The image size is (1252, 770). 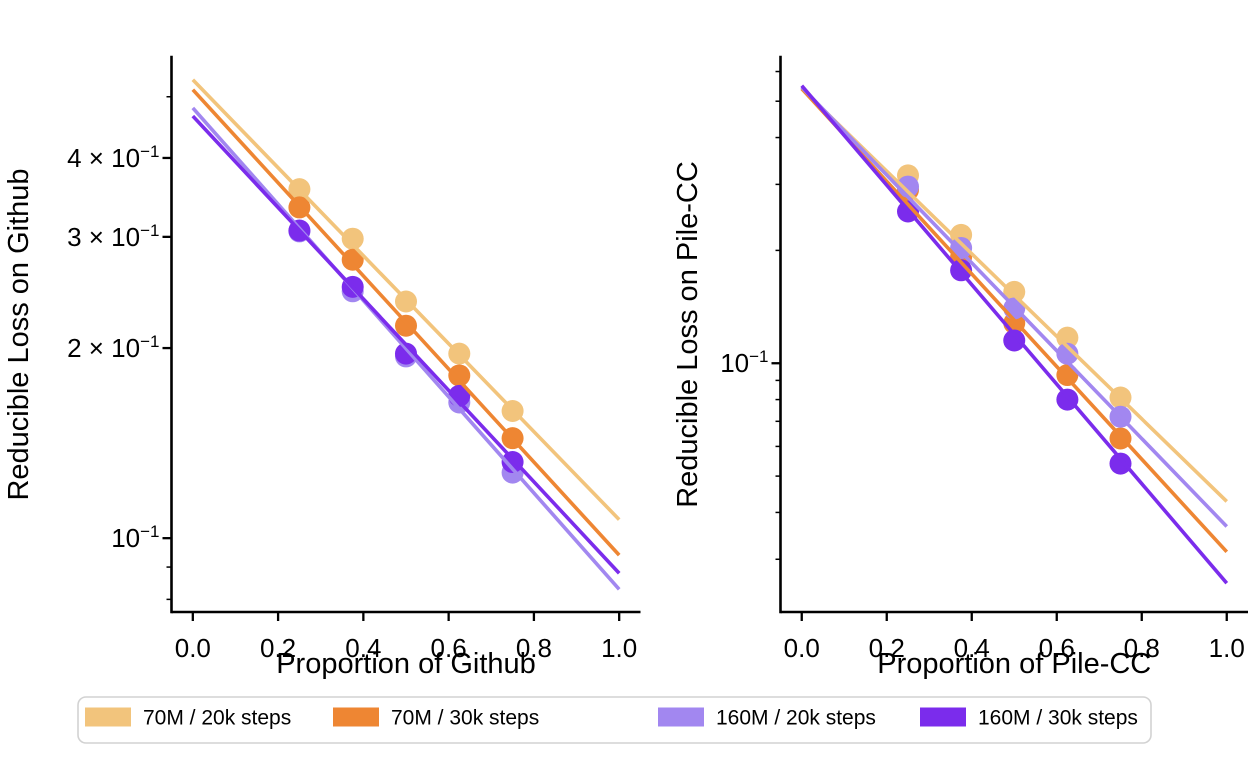 I want to click on y-tick-label: 2 × 10⁻¹, so click(x=113, y=347).